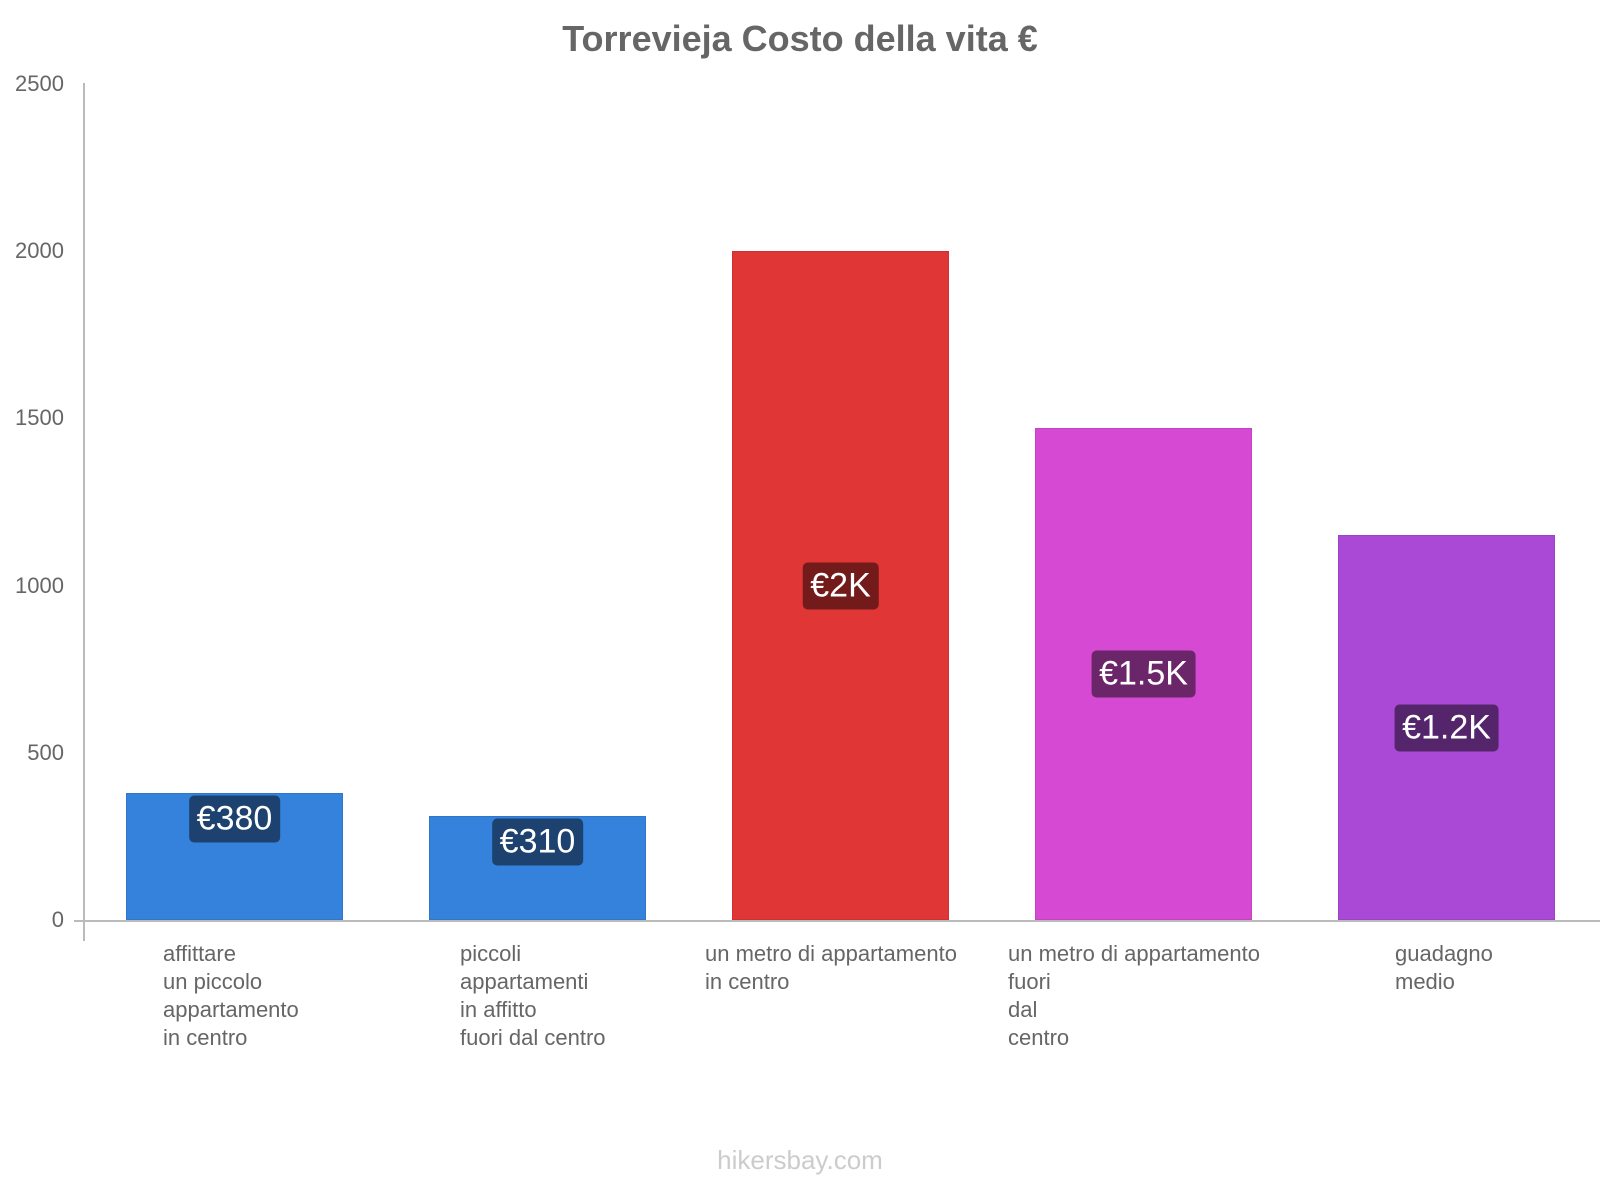 This screenshot has height=1200, width=1600. Describe the element at coordinates (800, 38) in the screenshot. I see `chart-title: Torrevieja Costo della vita €` at that location.